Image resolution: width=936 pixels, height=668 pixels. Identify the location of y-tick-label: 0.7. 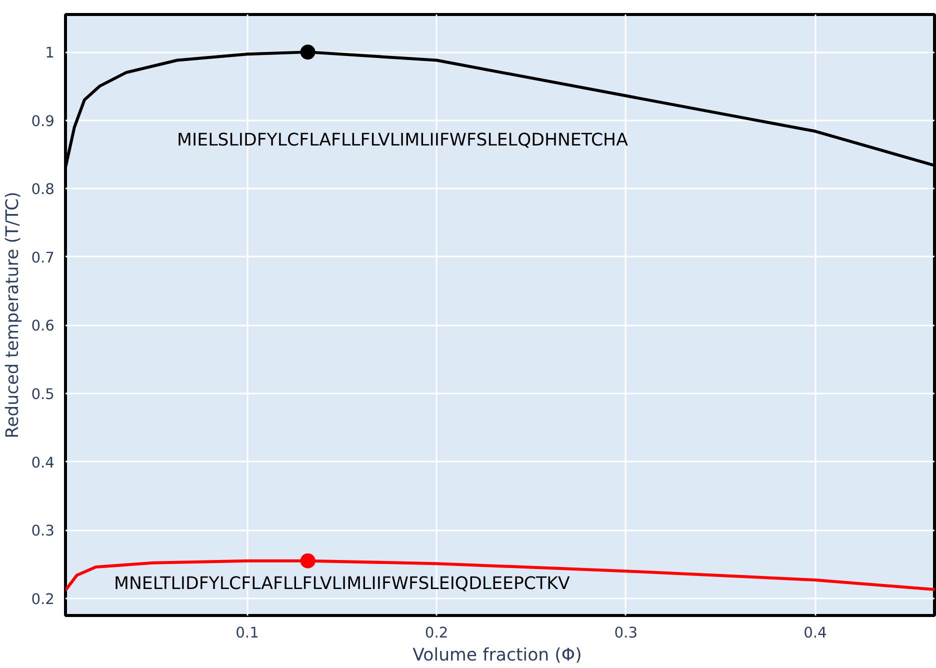
(43, 257).